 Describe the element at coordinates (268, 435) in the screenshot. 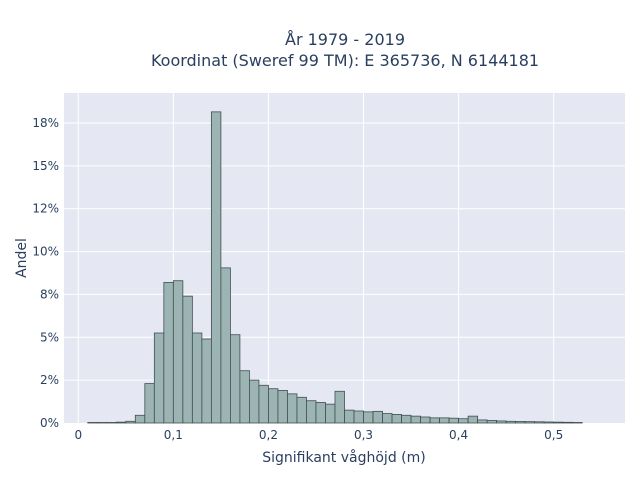

I see `x-tick-label: 0,2` at that location.